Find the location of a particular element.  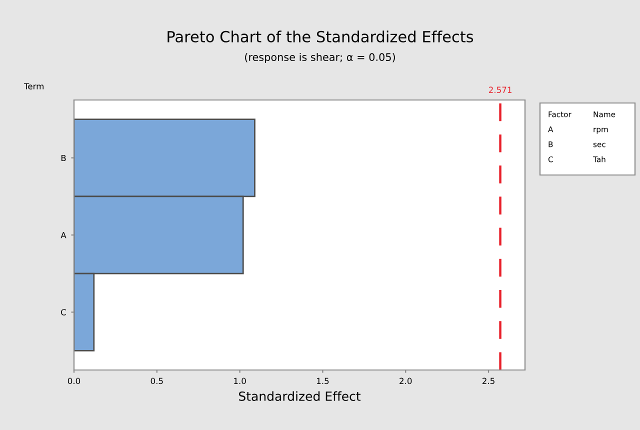

x-tick-label: 0.0 is located at coordinates (74, 381).